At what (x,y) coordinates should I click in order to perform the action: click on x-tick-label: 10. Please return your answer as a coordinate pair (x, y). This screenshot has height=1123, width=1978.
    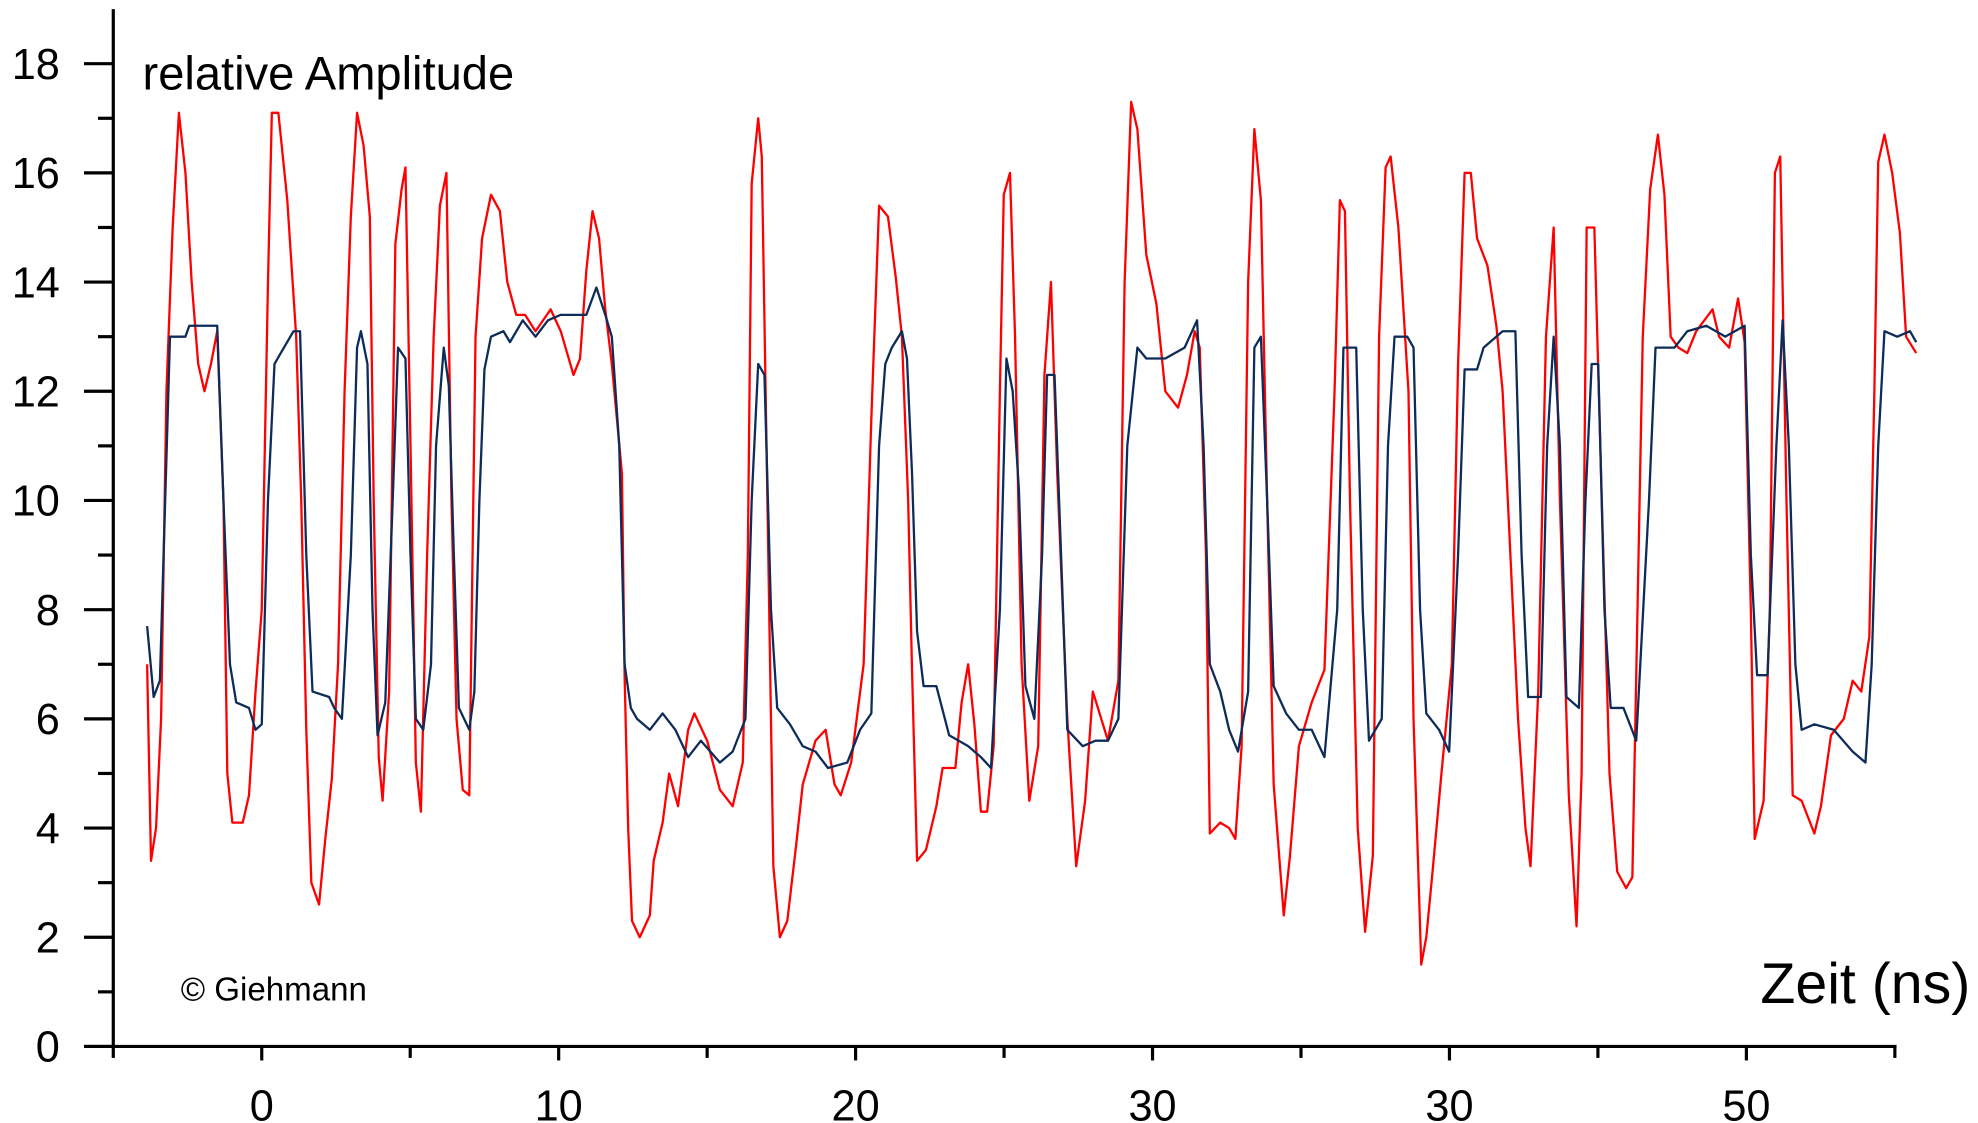
    Looking at the image, I should click on (559, 1102).